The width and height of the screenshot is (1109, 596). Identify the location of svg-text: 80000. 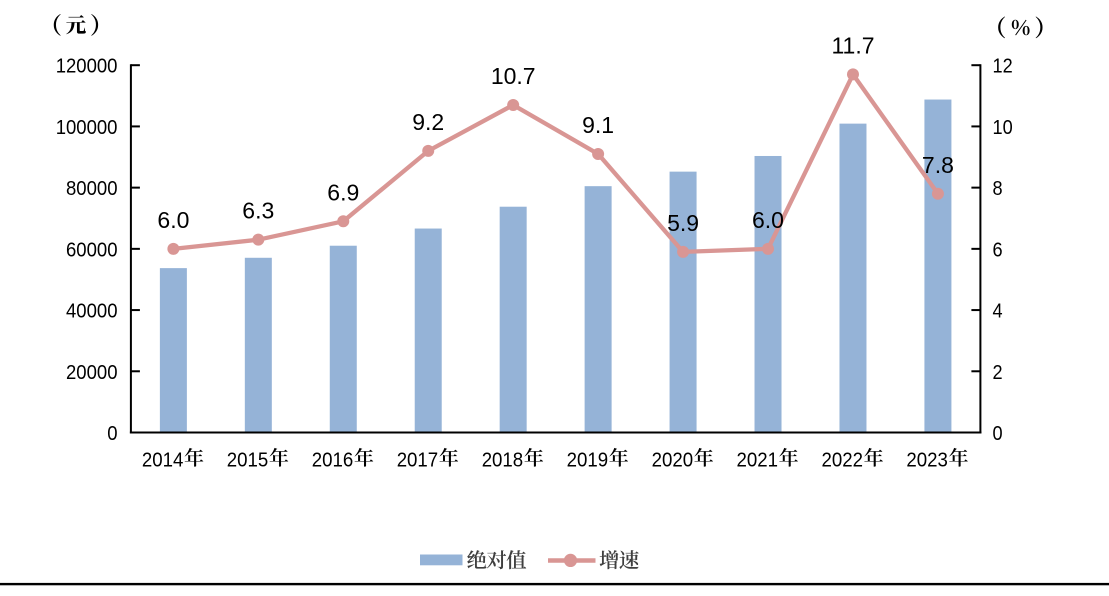
(92, 188).